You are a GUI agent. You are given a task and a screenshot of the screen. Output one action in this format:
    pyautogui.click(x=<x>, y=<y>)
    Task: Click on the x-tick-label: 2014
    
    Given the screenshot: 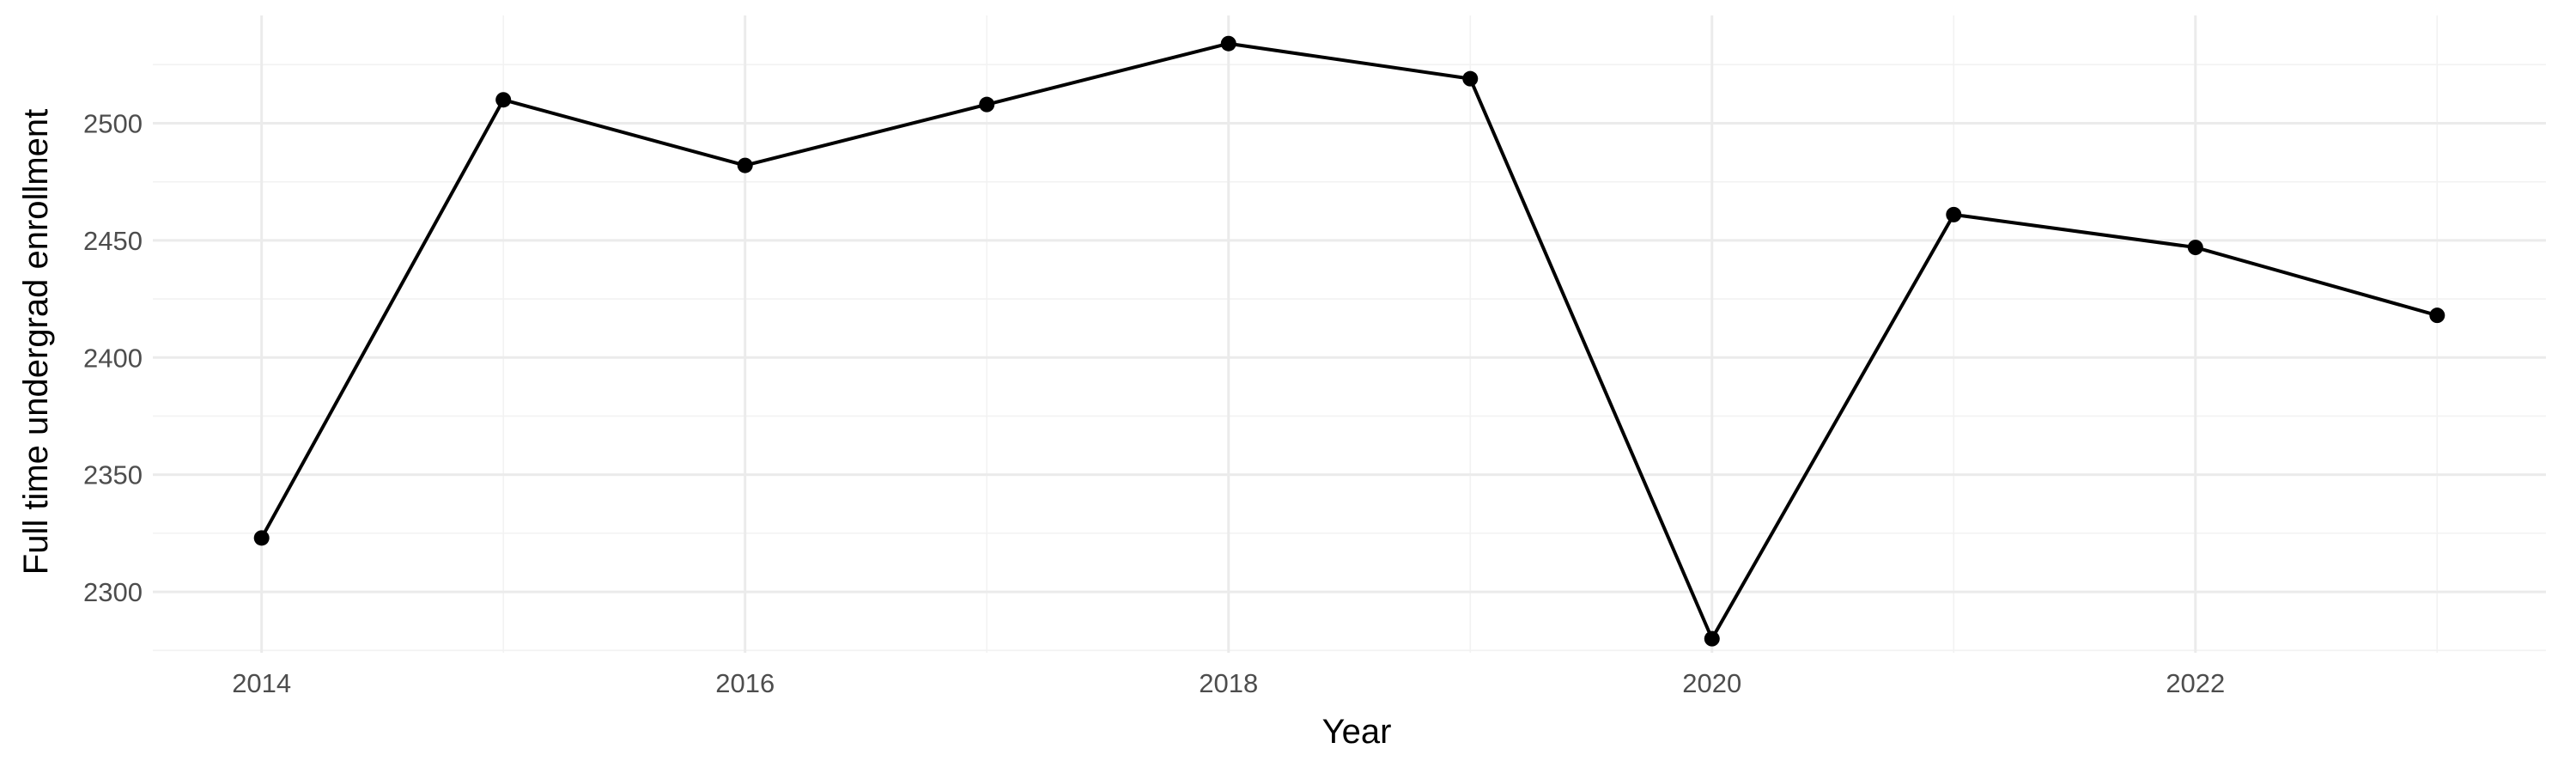 What is the action you would take?
    pyautogui.click(x=261, y=683)
    